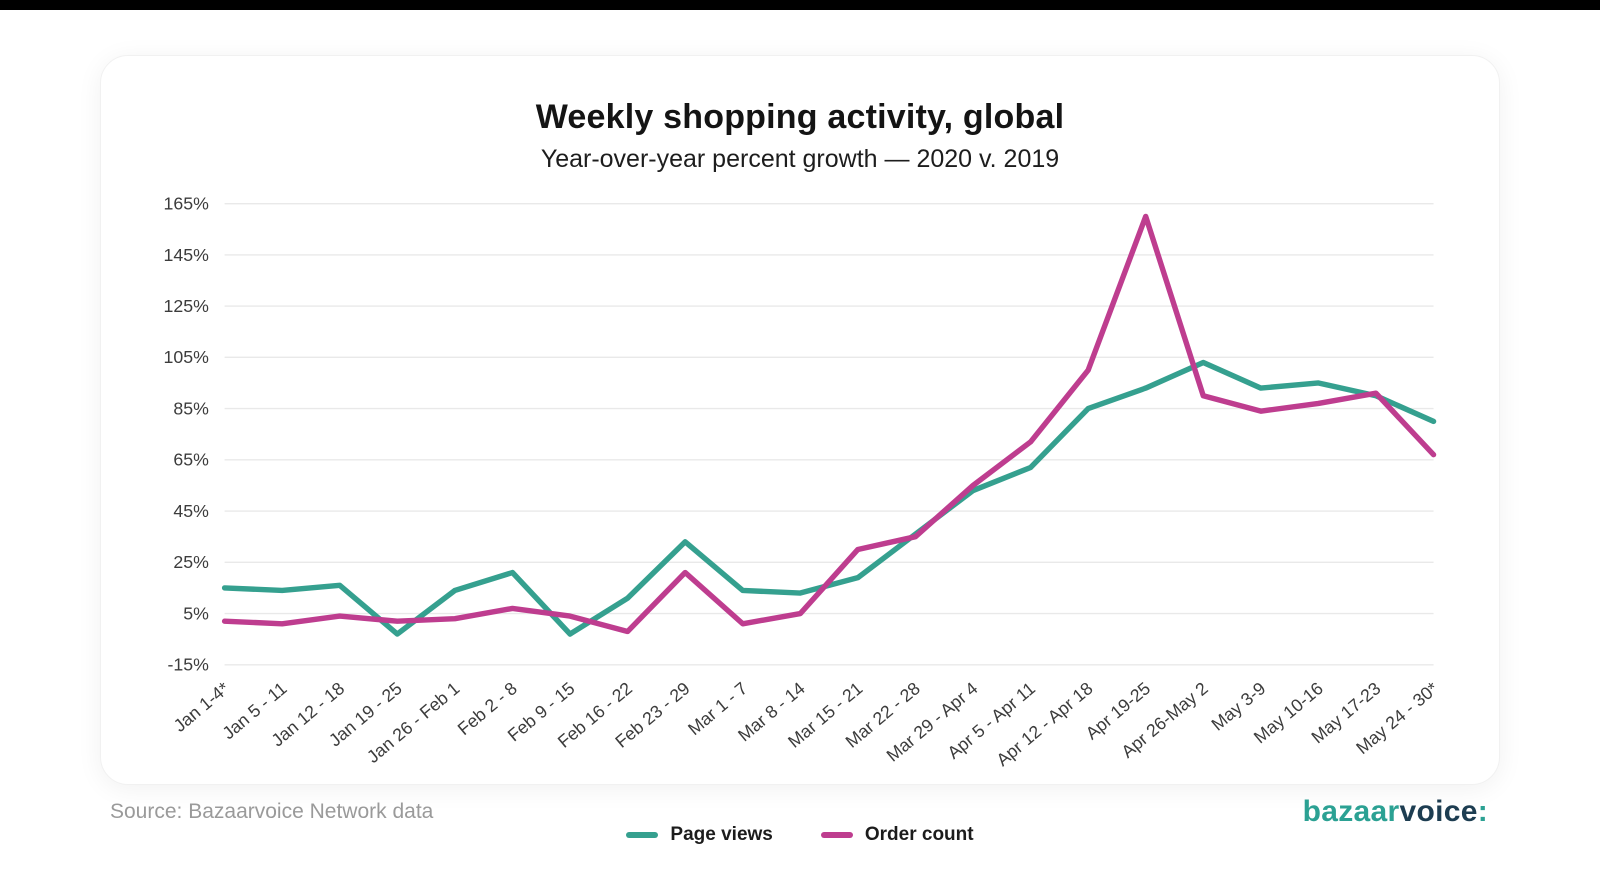 The height and width of the screenshot is (876, 1600). What do you see at coordinates (191, 460) in the screenshot?
I see `y-tick-label: 65%` at bounding box center [191, 460].